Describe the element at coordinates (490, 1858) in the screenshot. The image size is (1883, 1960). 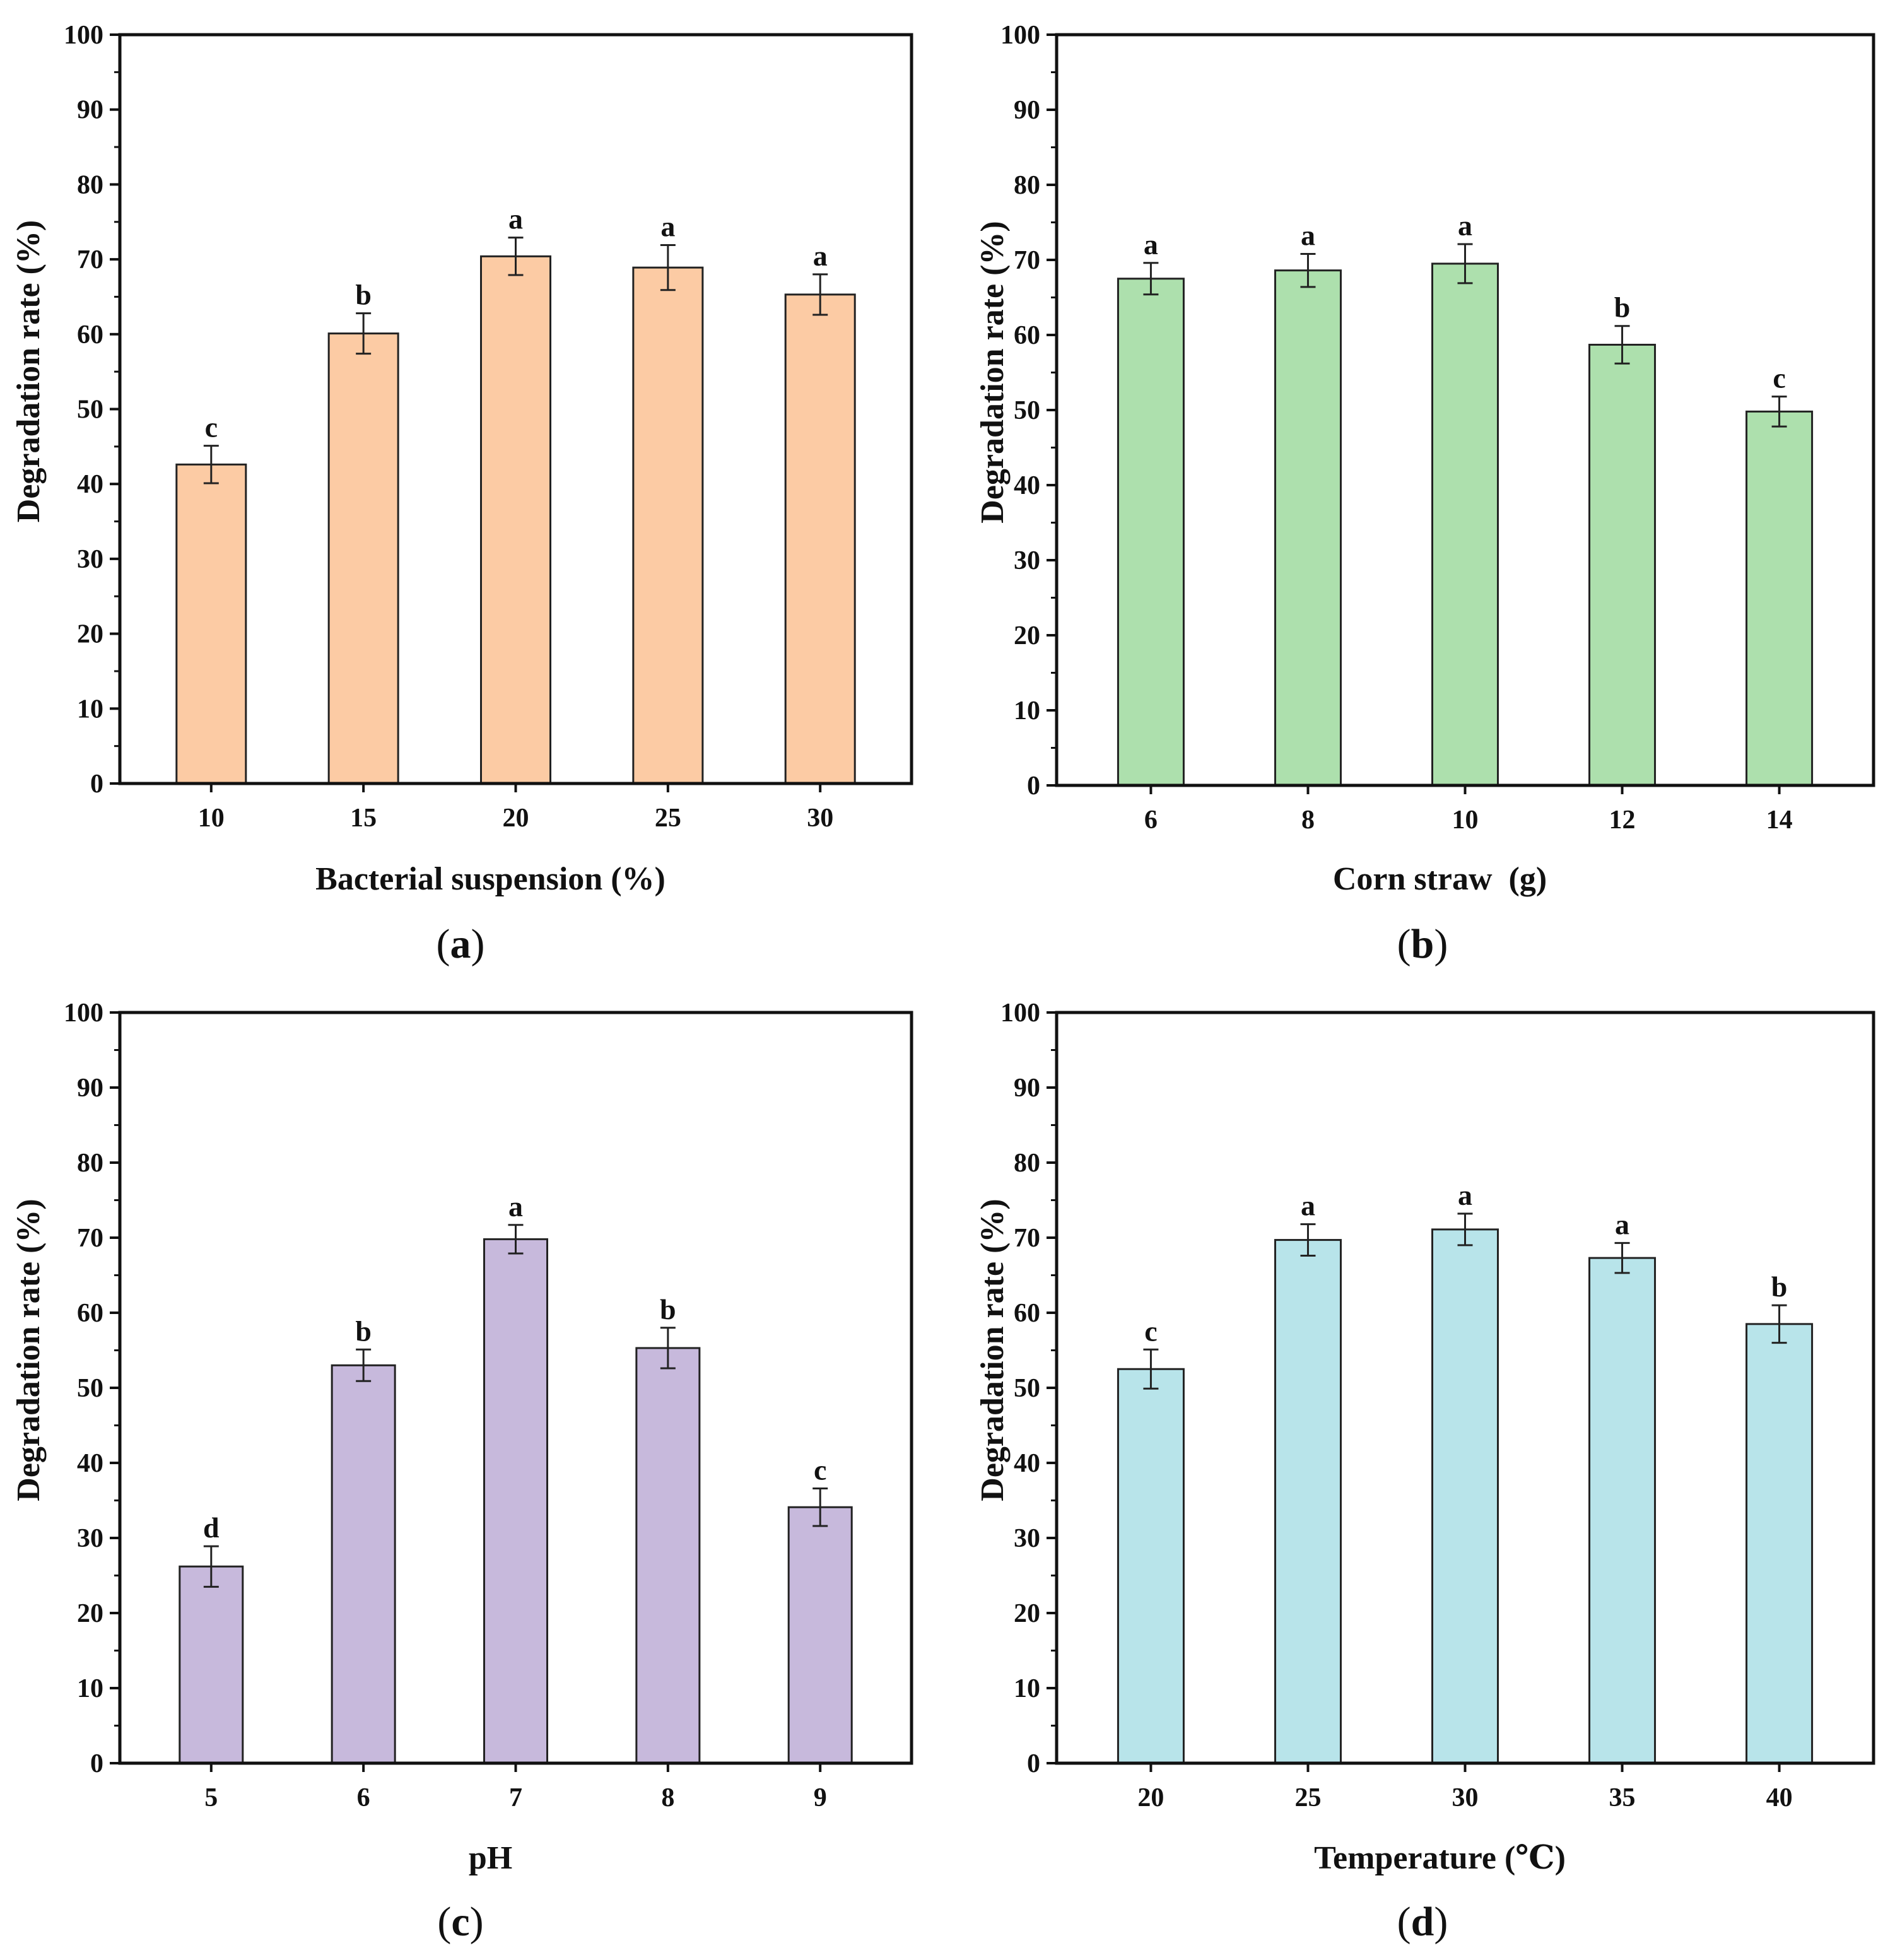
I see `x-axis-title: pH` at that location.